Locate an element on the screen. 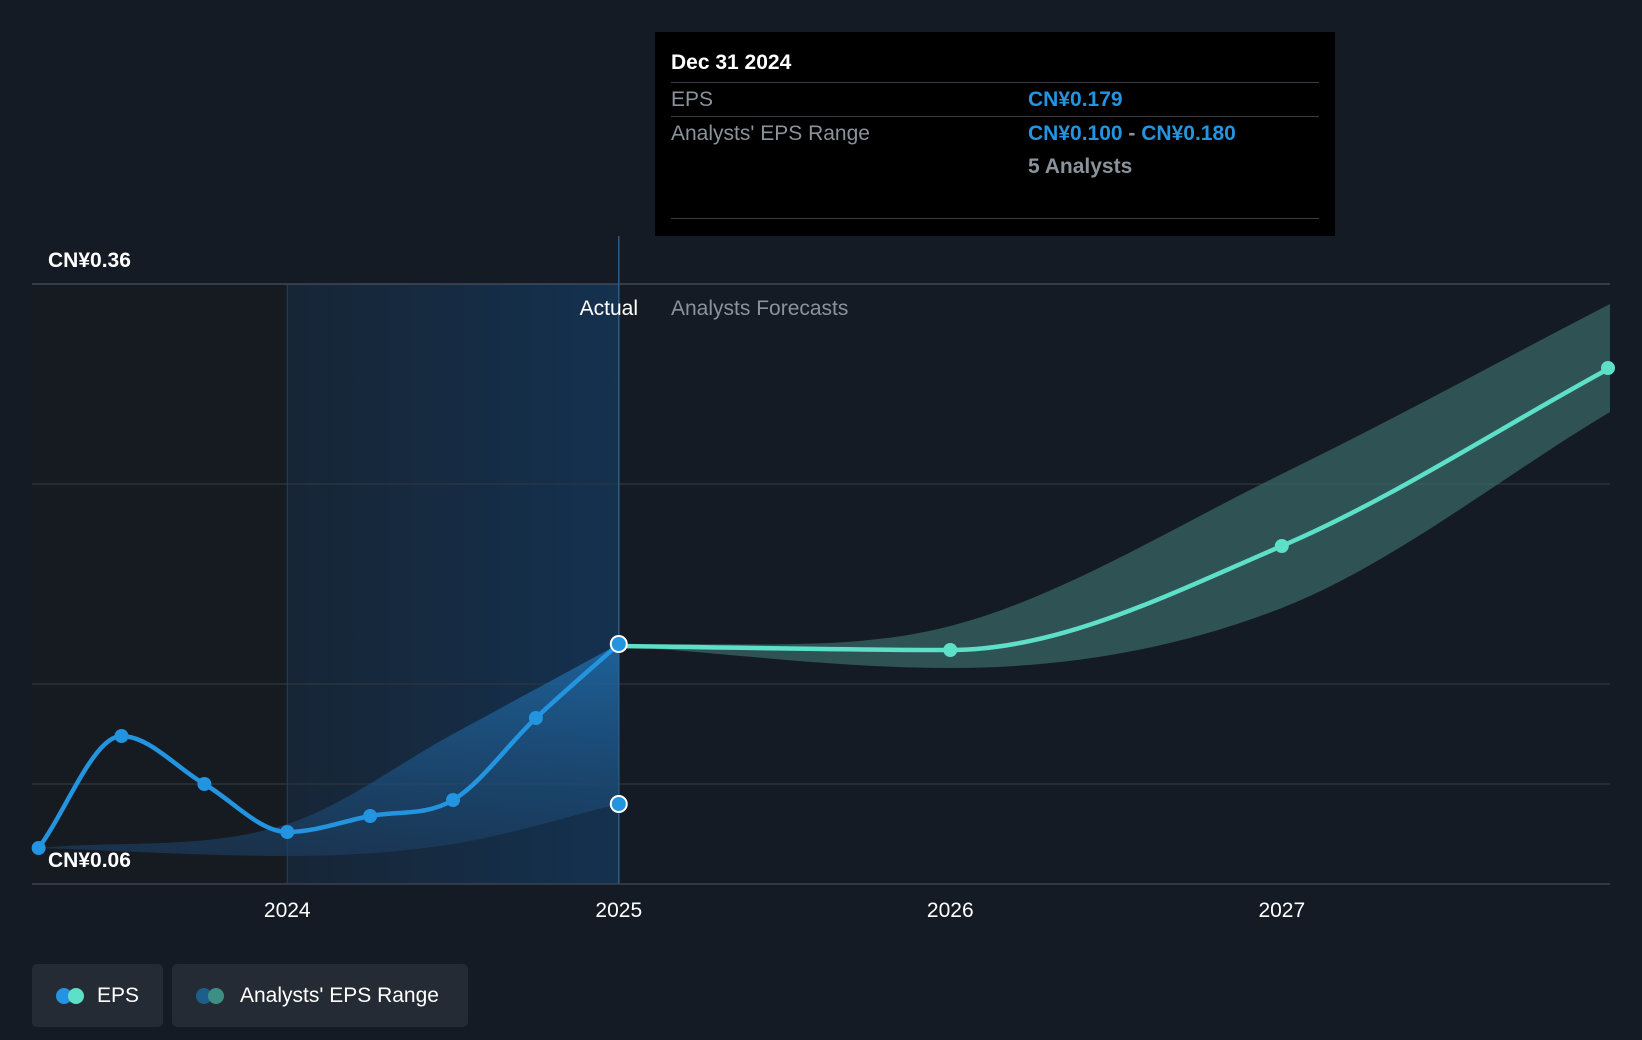 Image resolution: width=1642 pixels, height=1040 pixels. legend-eps-label: EPS is located at coordinates (117, 995).